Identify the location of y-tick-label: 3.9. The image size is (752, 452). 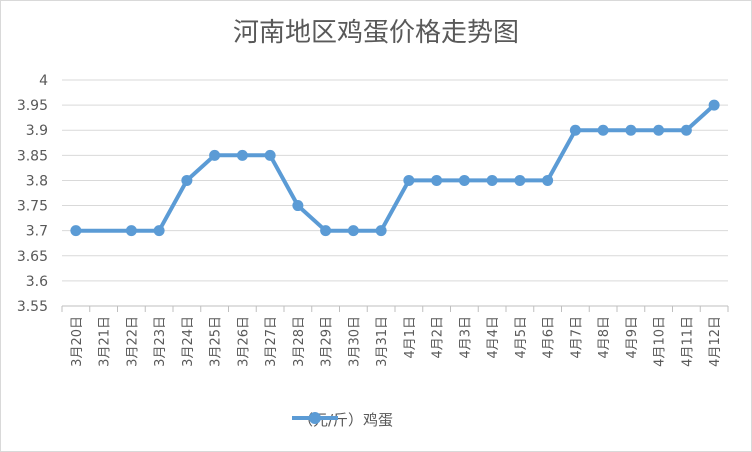
(37, 131).